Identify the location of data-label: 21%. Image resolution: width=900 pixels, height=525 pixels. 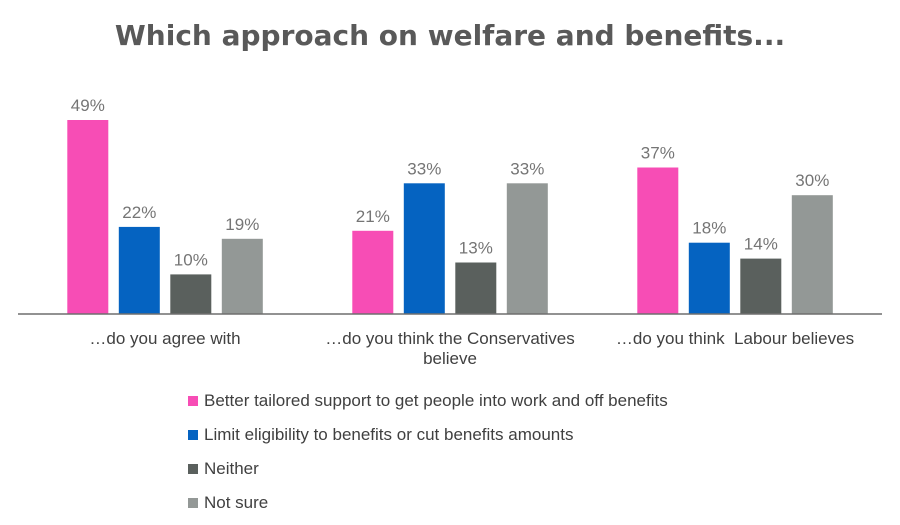
(373, 216).